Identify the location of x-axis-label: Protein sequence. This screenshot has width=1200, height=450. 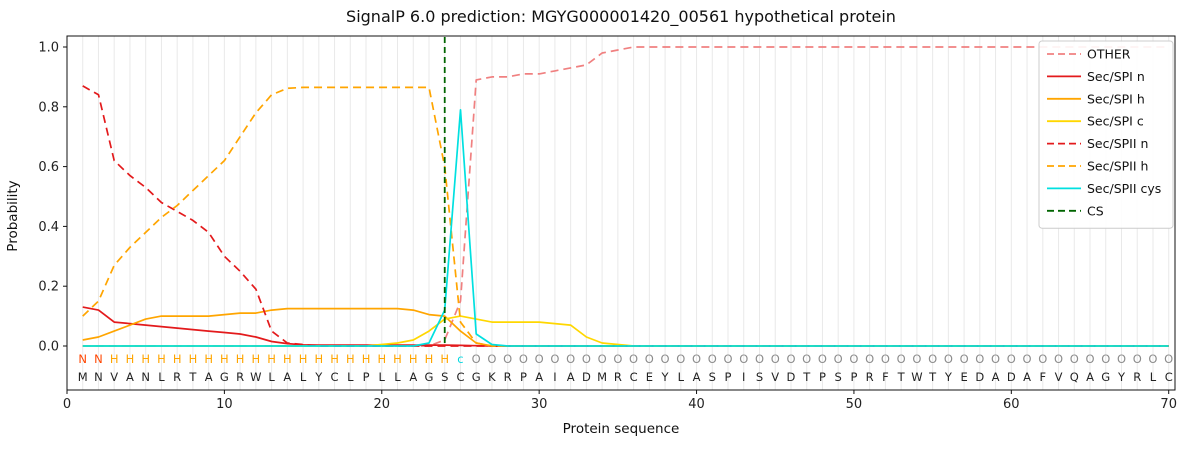
(621, 429).